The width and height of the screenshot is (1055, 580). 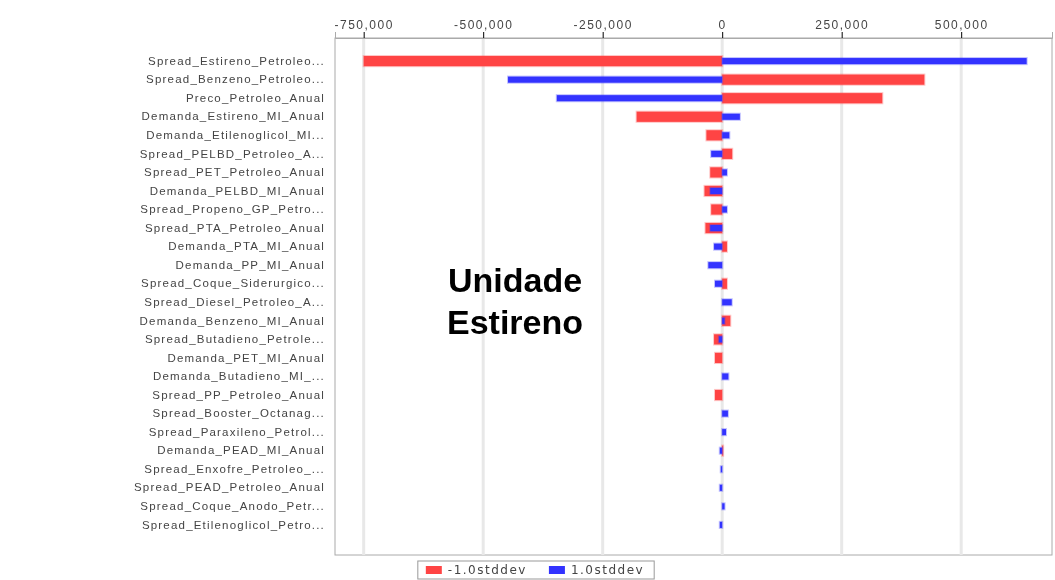 What do you see at coordinates (250, 264) in the screenshot?
I see `y-tick-label: Demanda_PP_MI_Anual` at bounding box center [250, 264].